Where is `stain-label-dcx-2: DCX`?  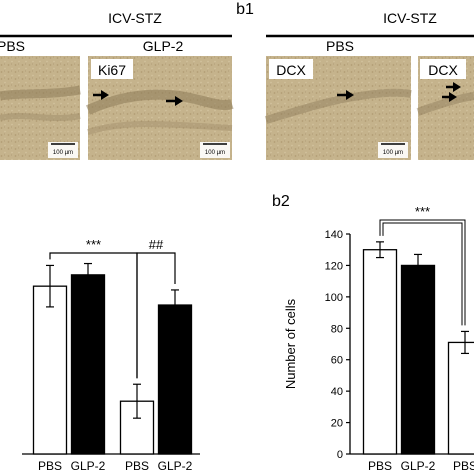 stain-label-dcx-2: DCX is located at coordinates (443, 70).